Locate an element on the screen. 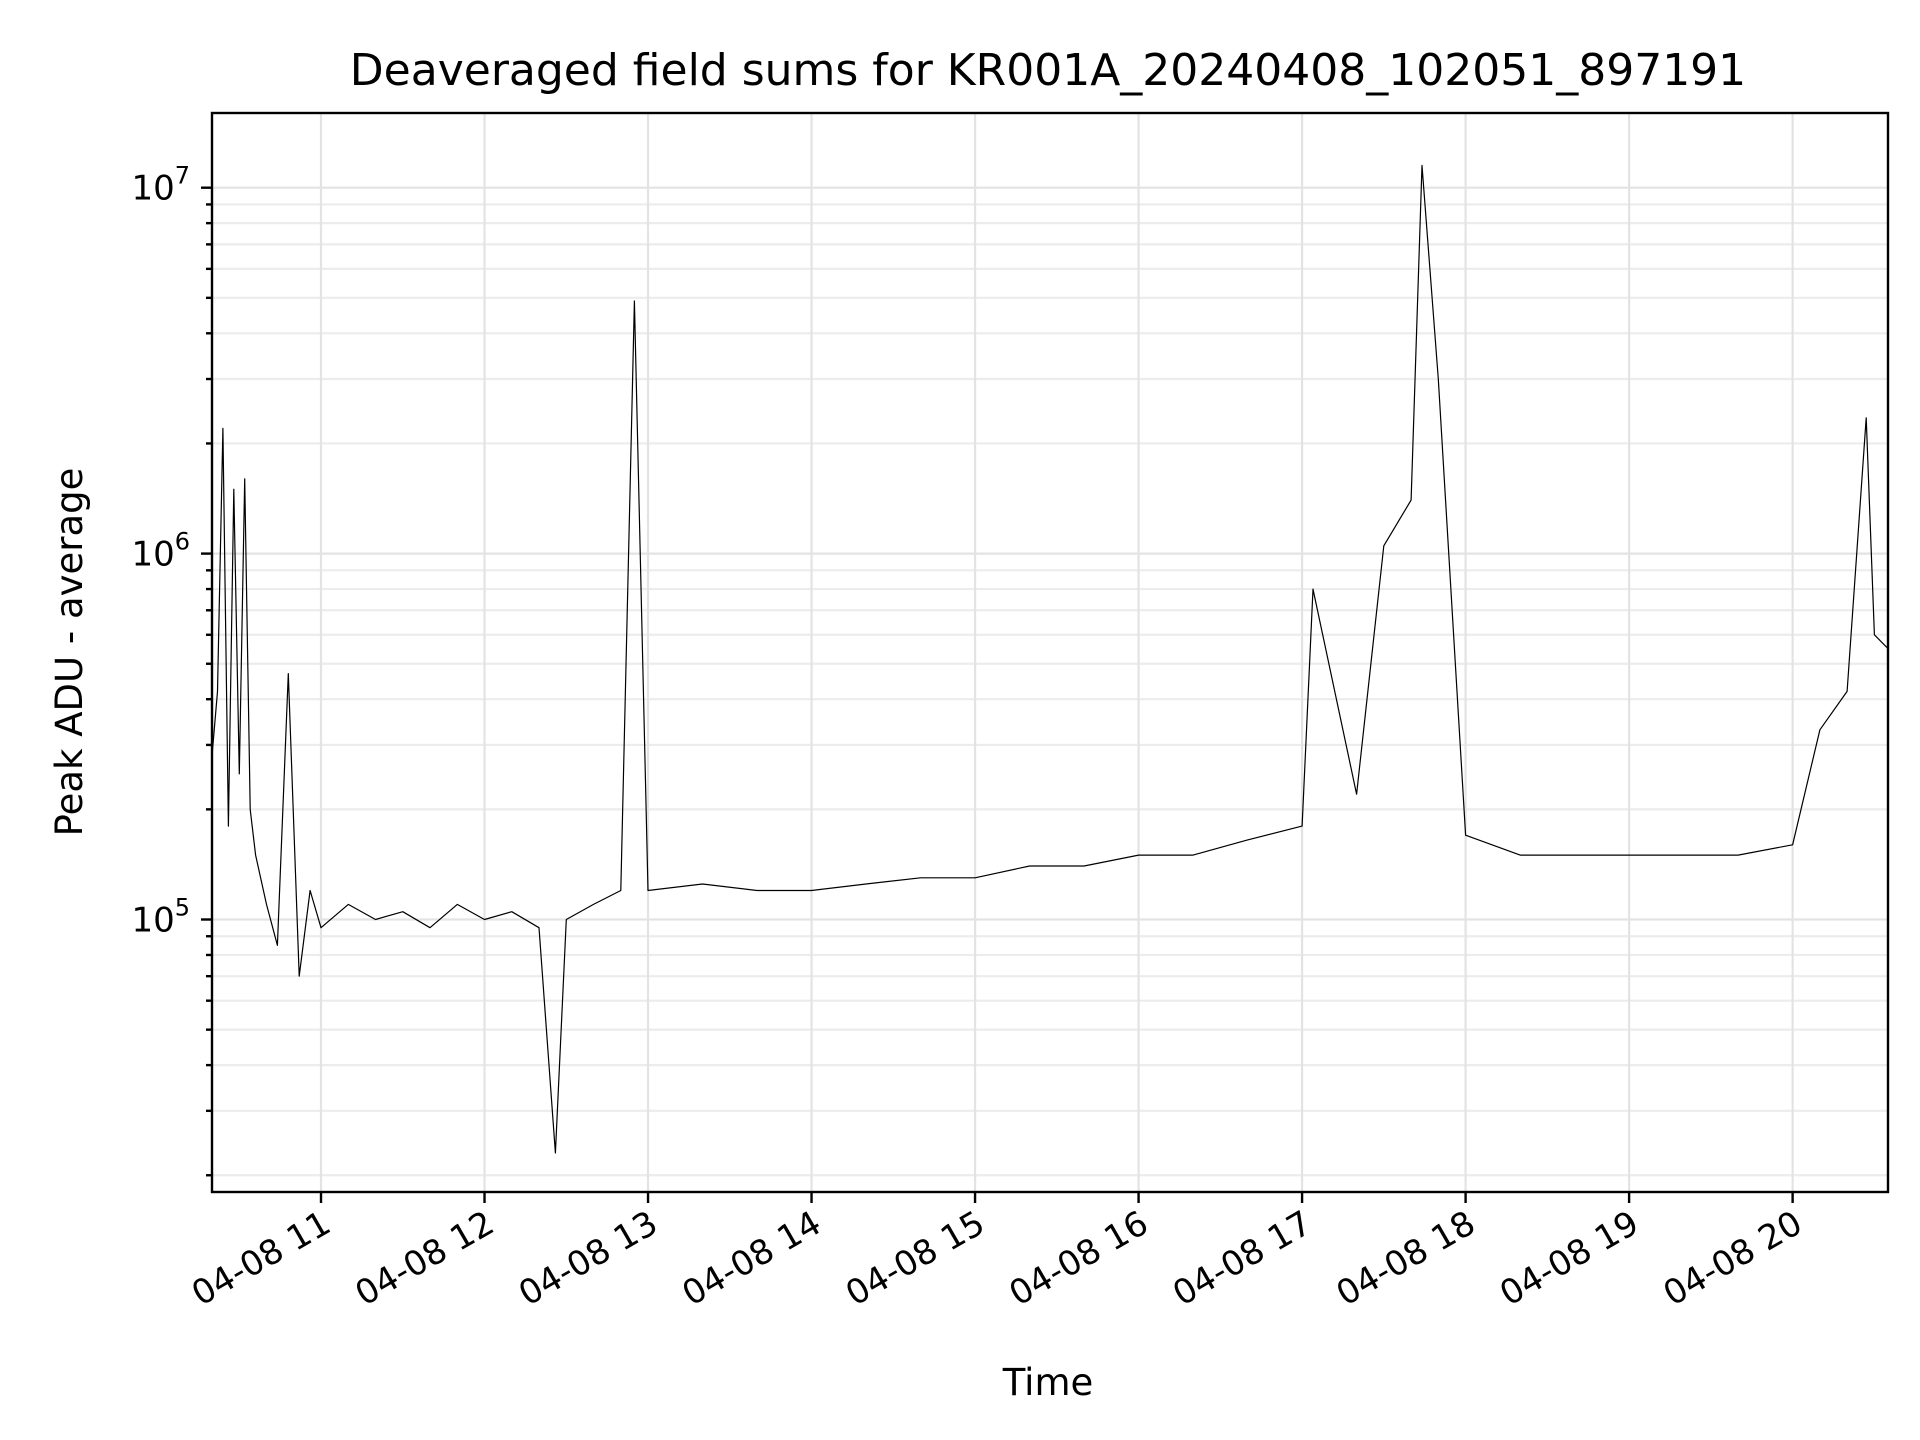 The height and width of the screenshot is (1440, 1920). y-tick-label: 10⁷ is located at coordinates (160, 185).